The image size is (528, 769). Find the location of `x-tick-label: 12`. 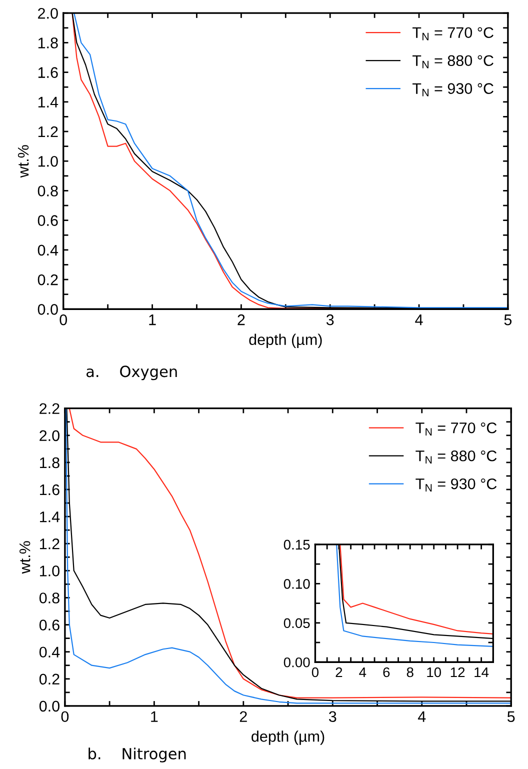

x-tick-label: 12 is located at coordinates (457, 672).